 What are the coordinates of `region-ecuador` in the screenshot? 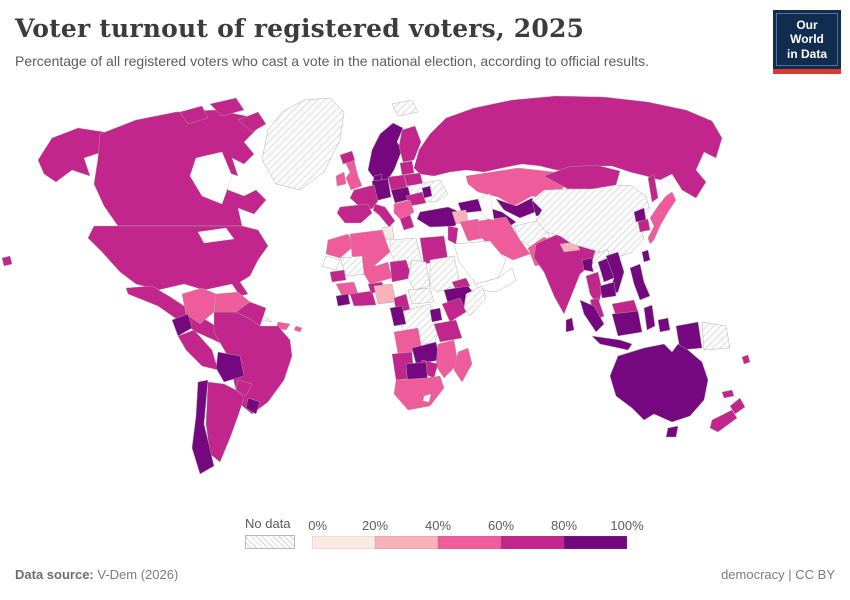 It's located at (182, 325).